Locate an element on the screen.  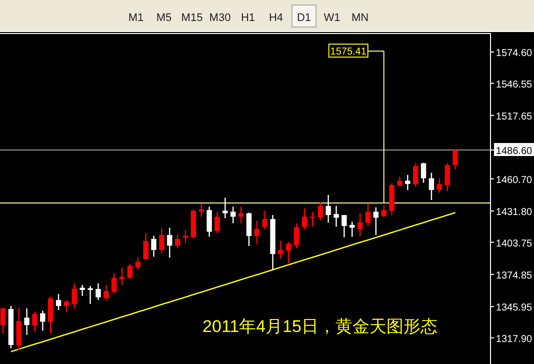
text: 2011年4月15日，黄金天图形态 is located at coordinates (320, 326).